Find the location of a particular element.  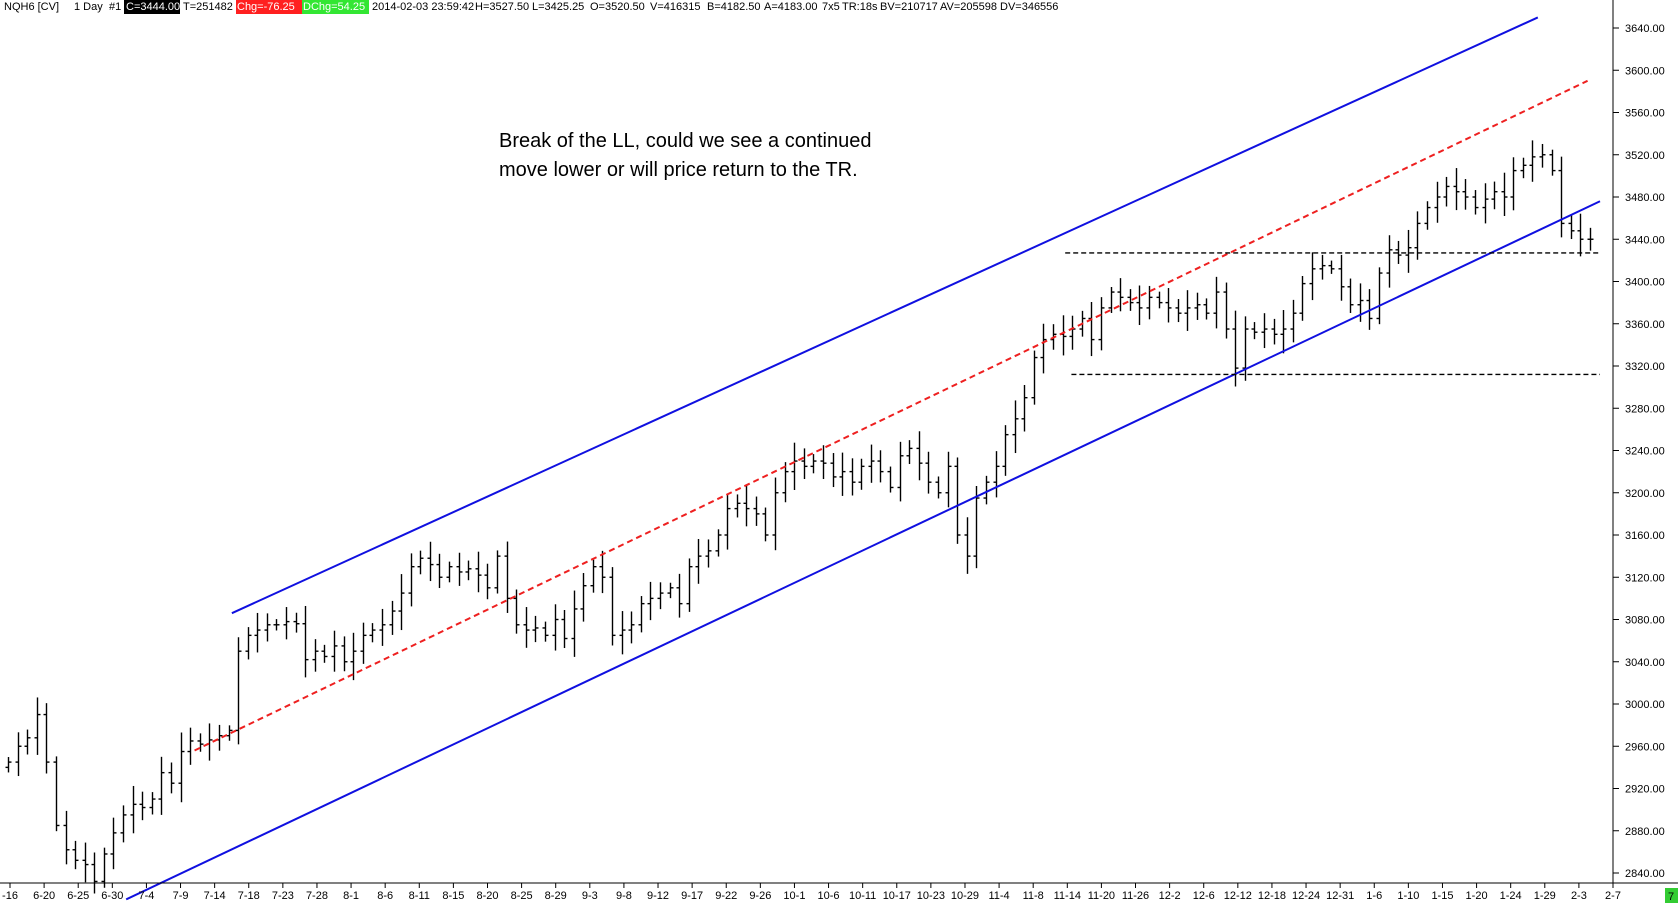

date-tick-label: 11-8 is located at coordinates (1033, 896).